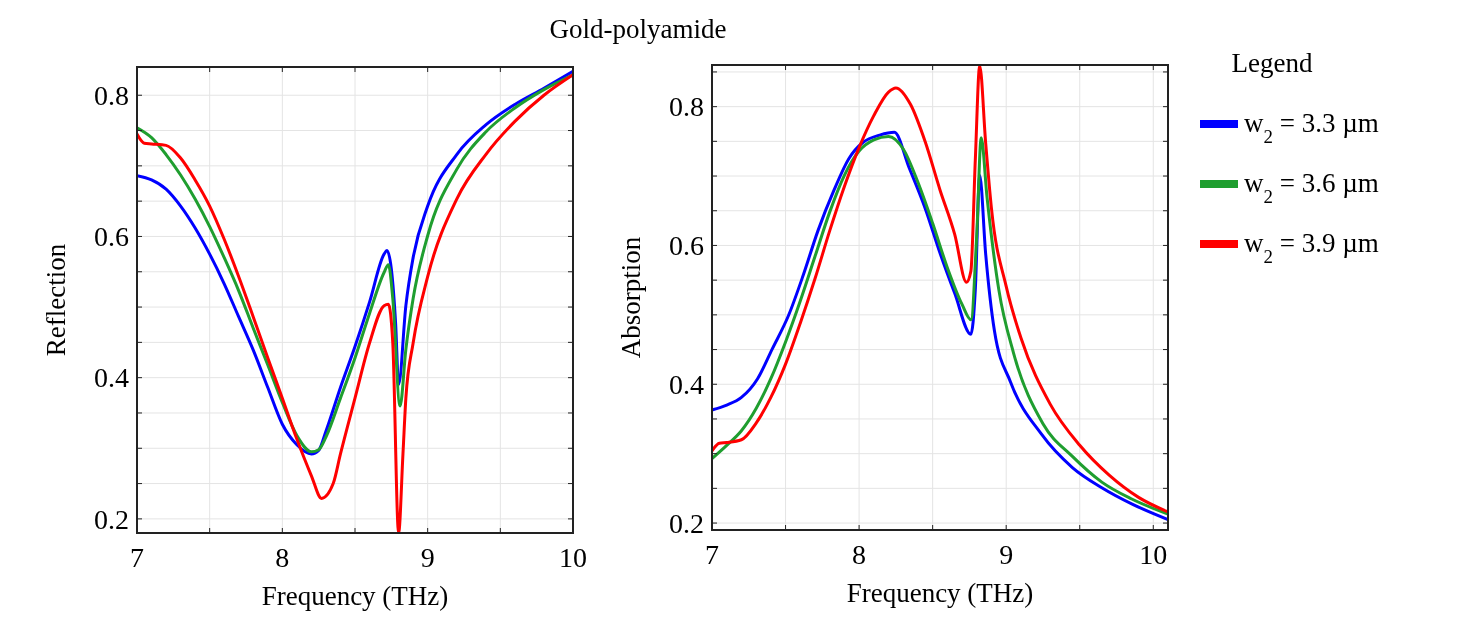 The width and height of the screenshot is (1470, 633). I want to click on y-axis-title: Absorption, so click(631, 297).